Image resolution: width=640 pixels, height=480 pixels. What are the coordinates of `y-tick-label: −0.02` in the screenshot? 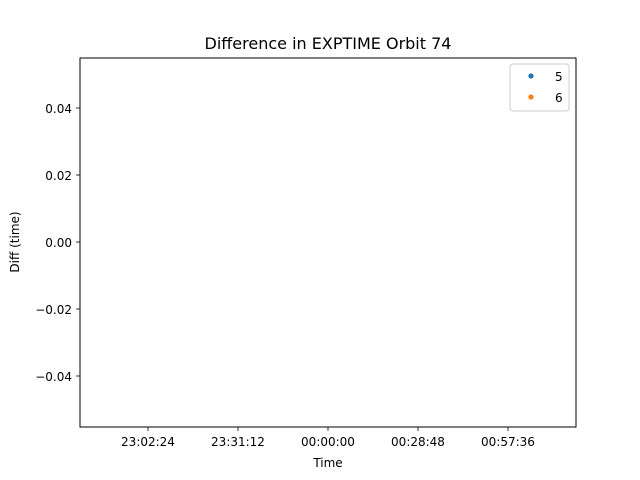 It's located at (53, 310).